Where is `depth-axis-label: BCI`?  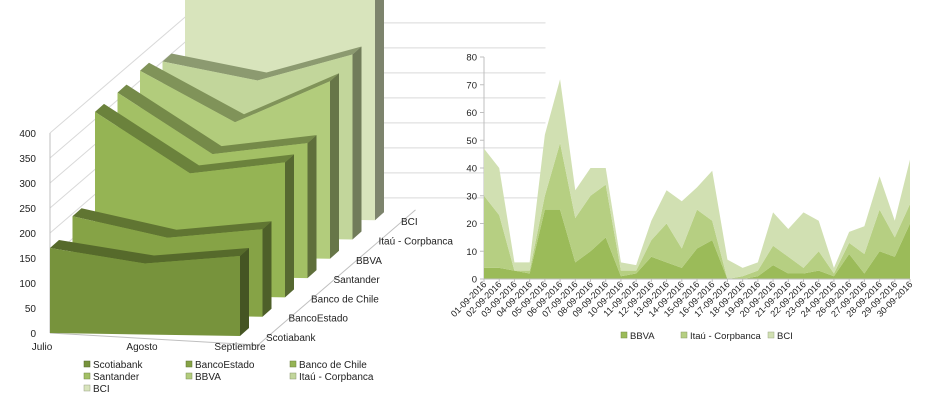
depth-axis-label: BCI is located at coordinates (409, 222).